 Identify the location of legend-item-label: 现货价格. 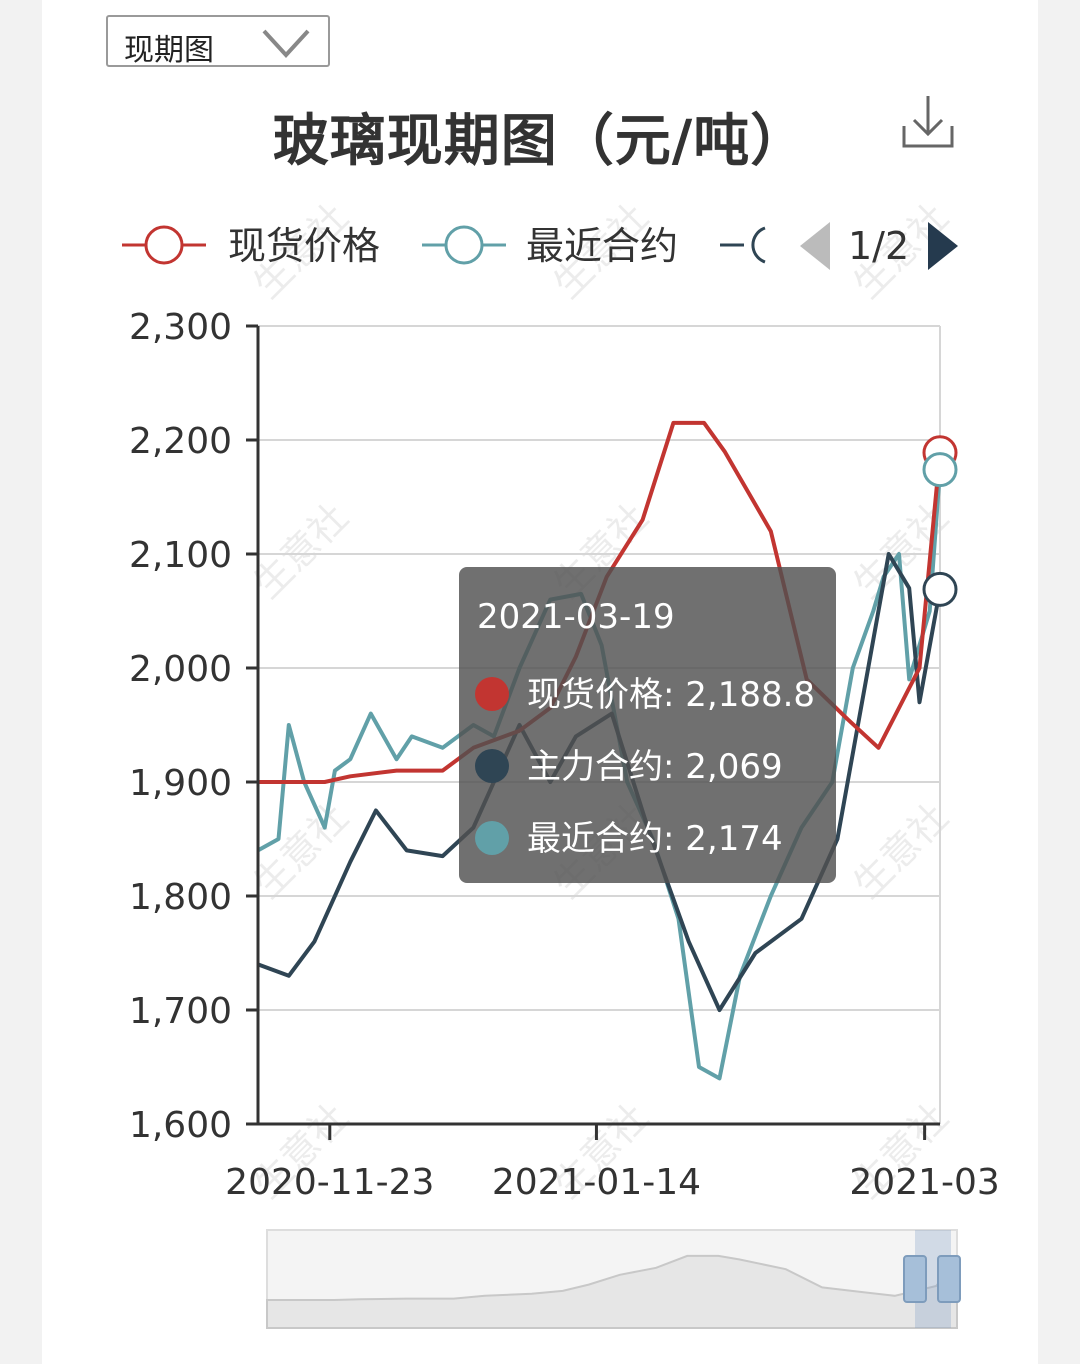
(304, 246).